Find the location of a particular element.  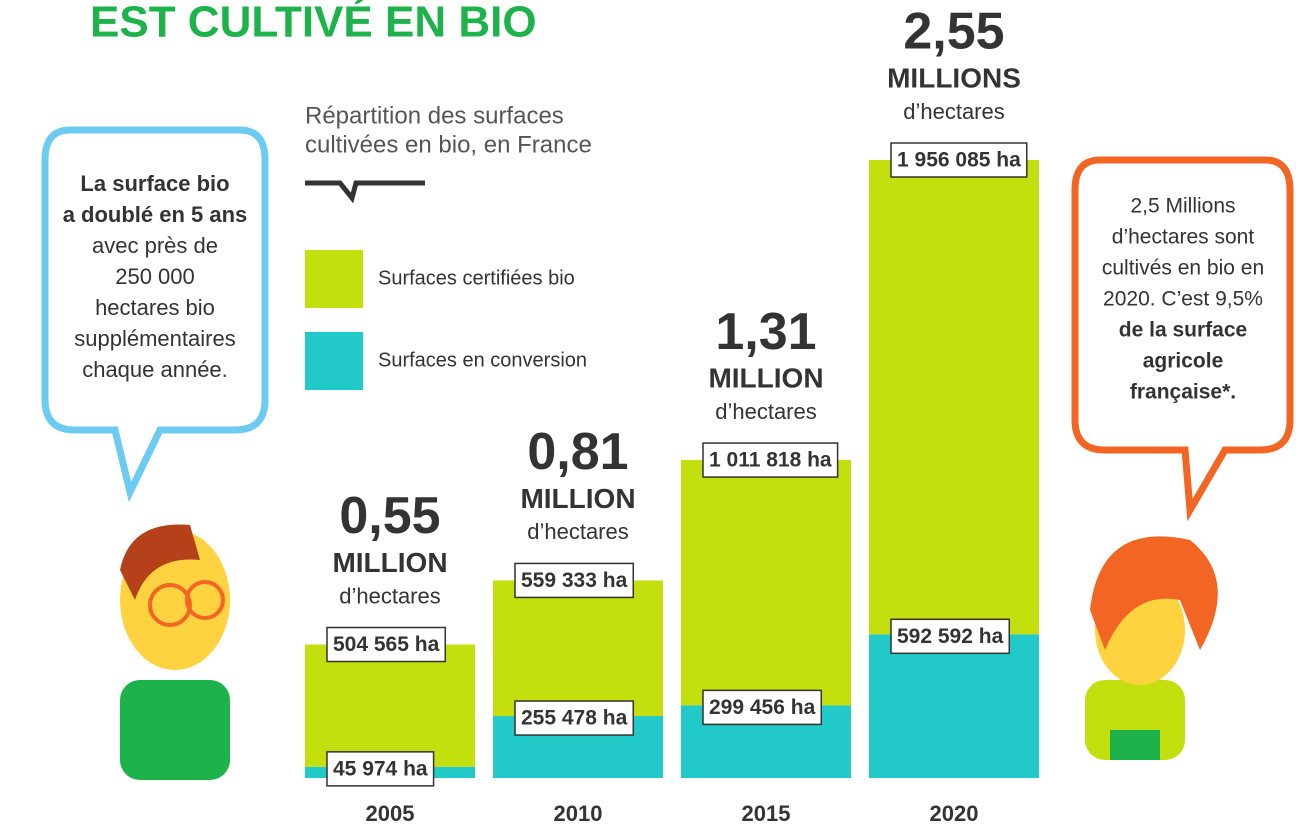

legend-label: Surfaces certifiées bio is located at coordinates (476, 278).